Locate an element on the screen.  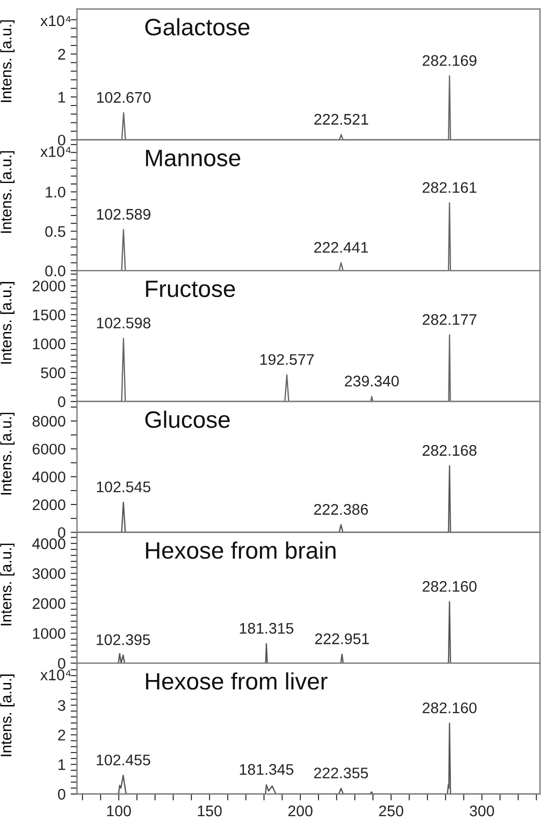
y-tick-label: 1500 is located at coordinates (49, 315).